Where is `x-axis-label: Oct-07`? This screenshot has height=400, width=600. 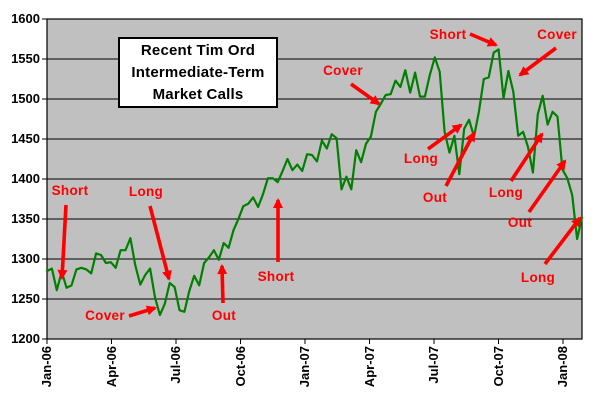
x-axis-label: Oct-07 is located at coordinates (498, 366).